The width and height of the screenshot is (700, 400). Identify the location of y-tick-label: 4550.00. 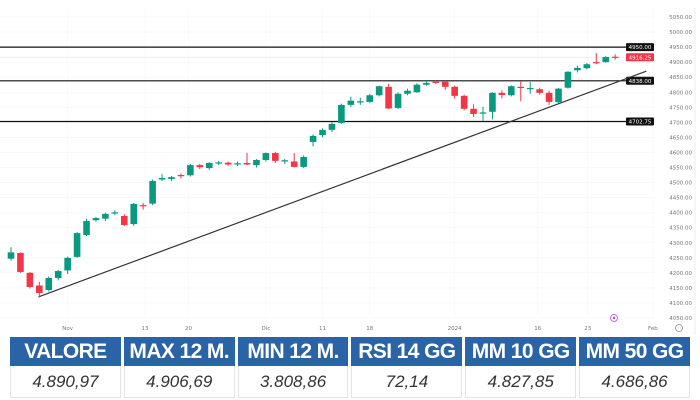
(680, 169).